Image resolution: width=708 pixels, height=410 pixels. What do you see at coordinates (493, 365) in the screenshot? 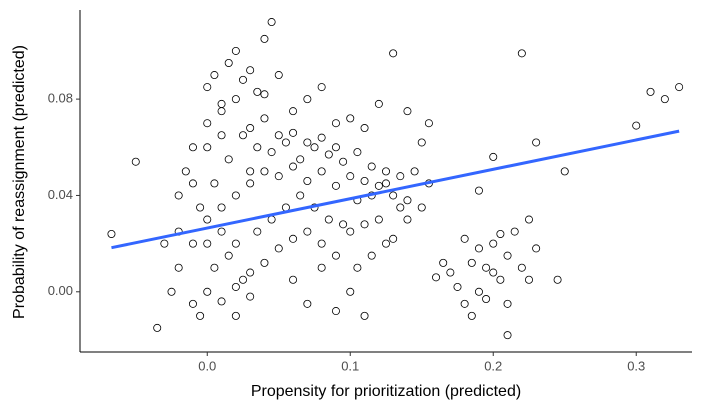
I see `x-tick-label: 0.2` at bounding box center [493, 365].